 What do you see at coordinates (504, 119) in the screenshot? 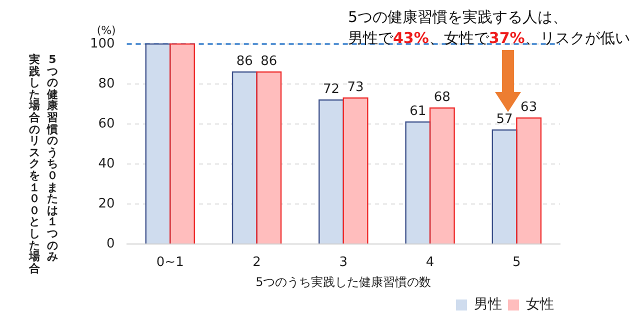
I see `data-label: 57` at bounding box center [504, 119].